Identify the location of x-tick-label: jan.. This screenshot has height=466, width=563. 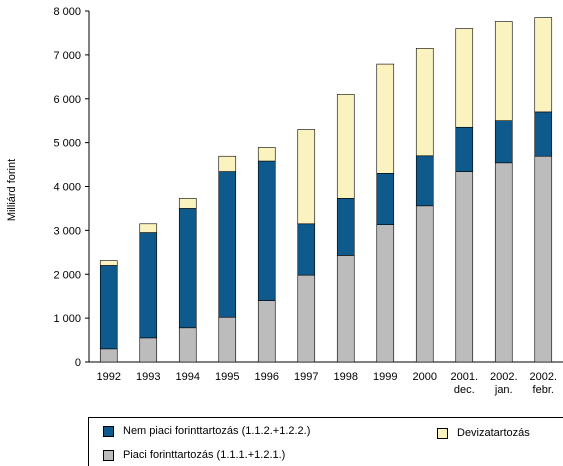
(503, 390).